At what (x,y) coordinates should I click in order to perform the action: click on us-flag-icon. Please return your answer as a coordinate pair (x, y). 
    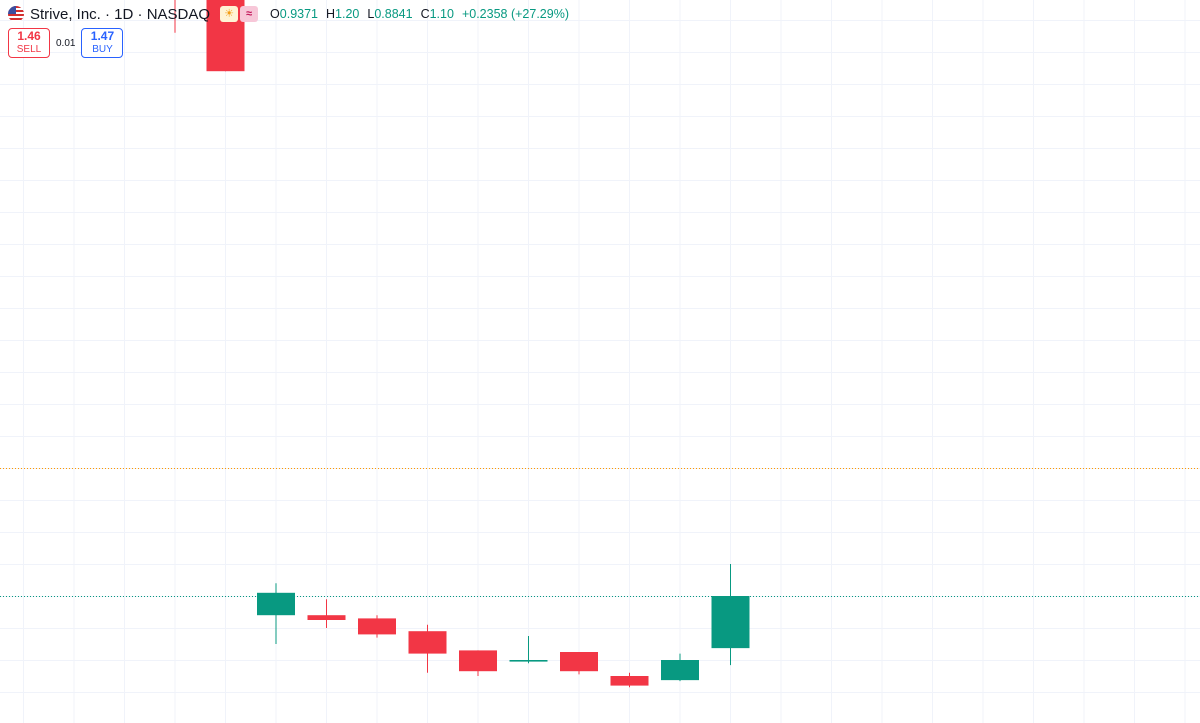
    Looking at the image, I should click on (16, 14).